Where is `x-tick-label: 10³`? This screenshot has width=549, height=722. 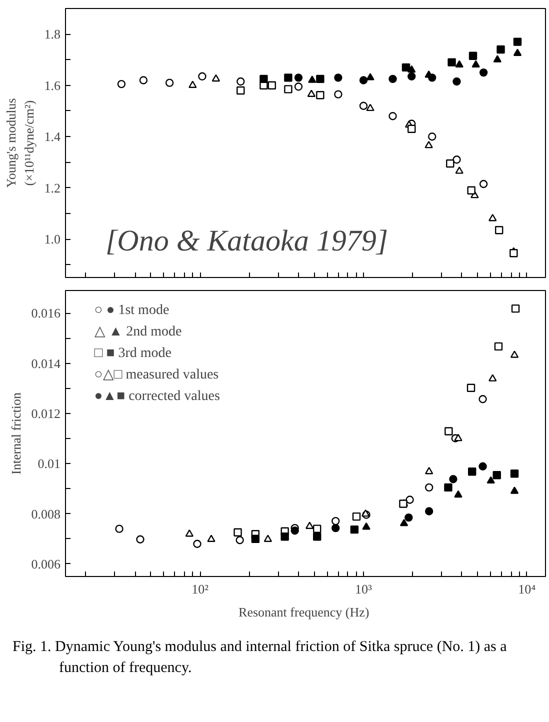
x-tick-label: 10³ is located at coordinates (363, 589).